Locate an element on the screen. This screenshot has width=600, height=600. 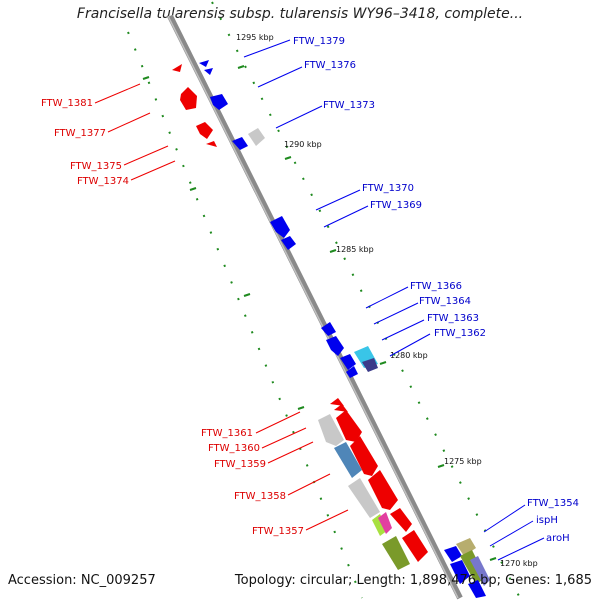
gene-label: FTW_1369 is located at coordinates (396, 205).